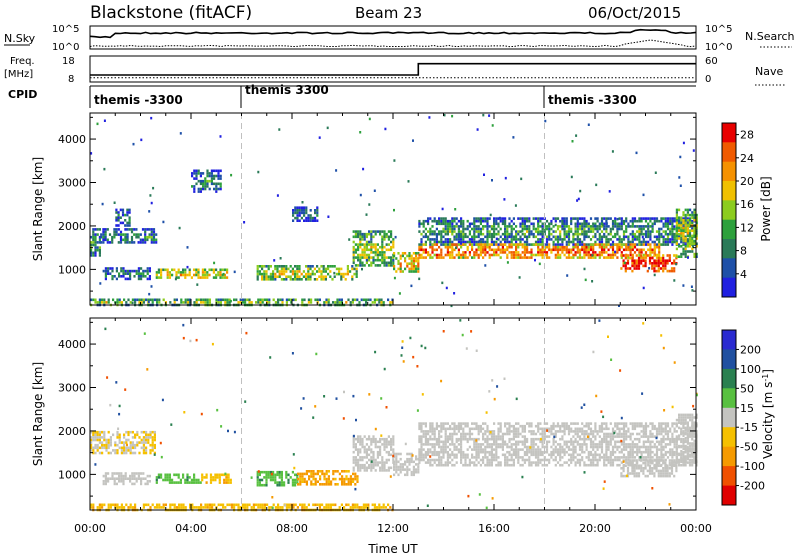  What do you see at coordinates (65, 29) in the screenshot?
I see `nsky-left-tick-top: 10^5` at bounding box center [65, 29].